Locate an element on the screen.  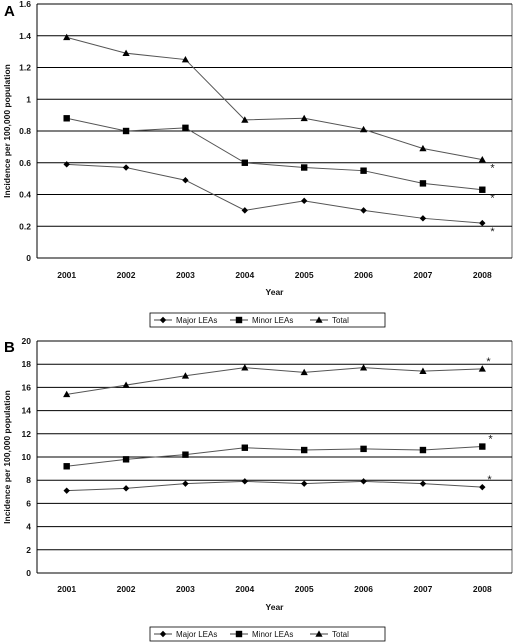
series-total: * is located at coordinates (277, 377).